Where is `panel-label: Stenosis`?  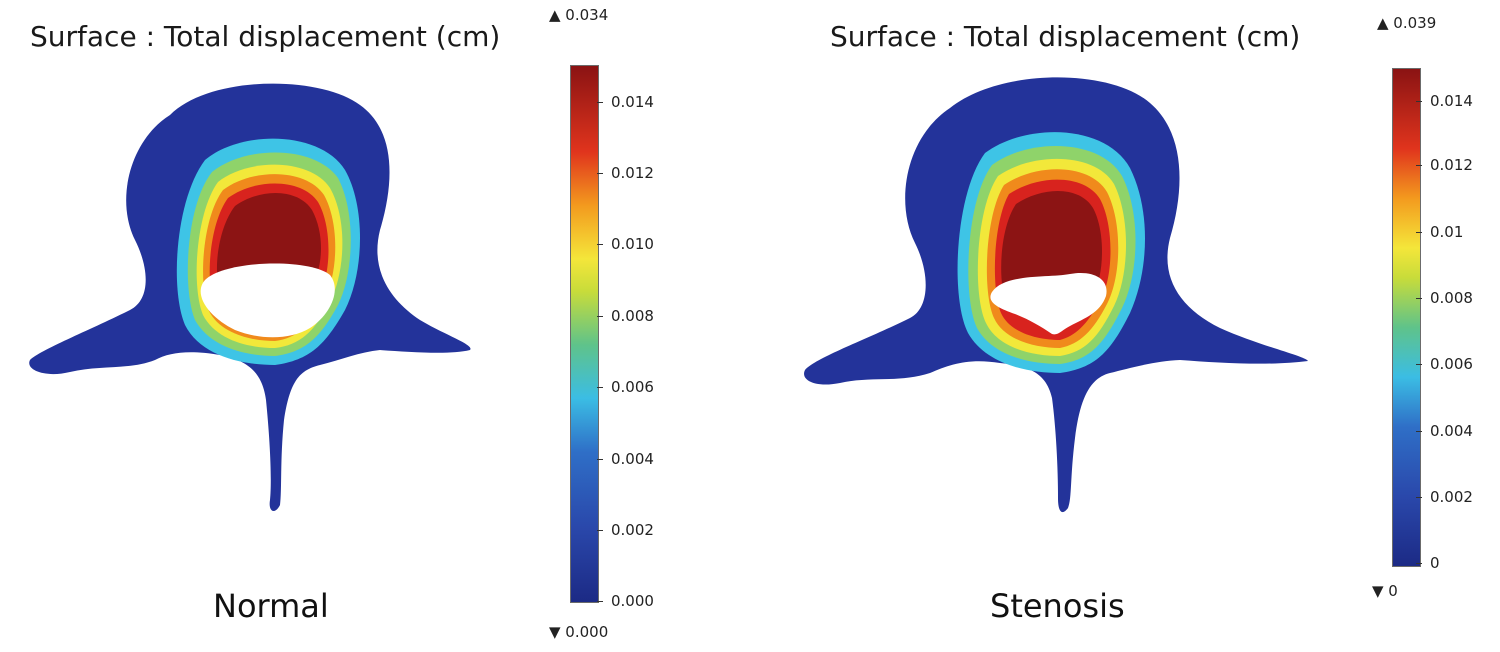
panel-label: Stenosis is located at coordinates (1057, 606).